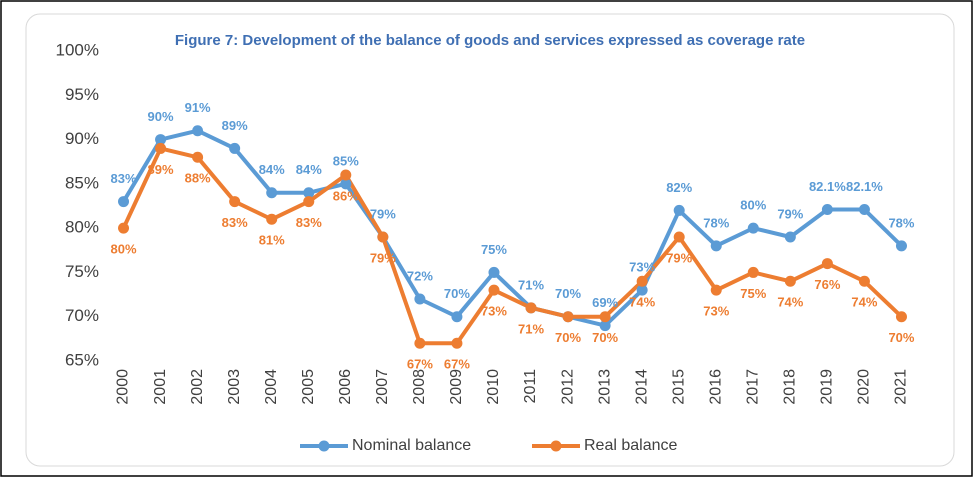 This screenshot has width=973, height=477. What do you see at coordinates (82, 359) in the screenshot?
I see `y-tick-label: 65%` at bounding box center [82, 359].